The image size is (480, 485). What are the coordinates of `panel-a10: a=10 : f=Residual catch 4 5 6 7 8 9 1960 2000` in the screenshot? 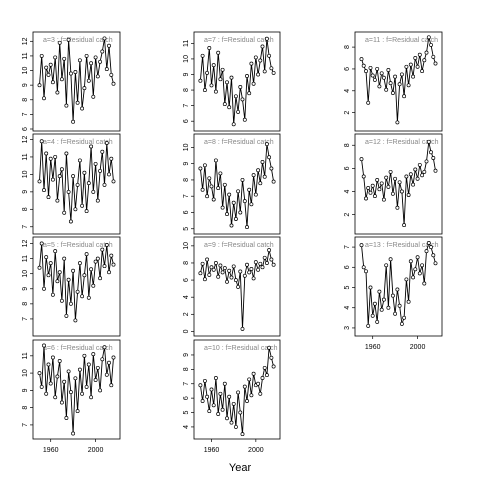 It's located at (232, 396).